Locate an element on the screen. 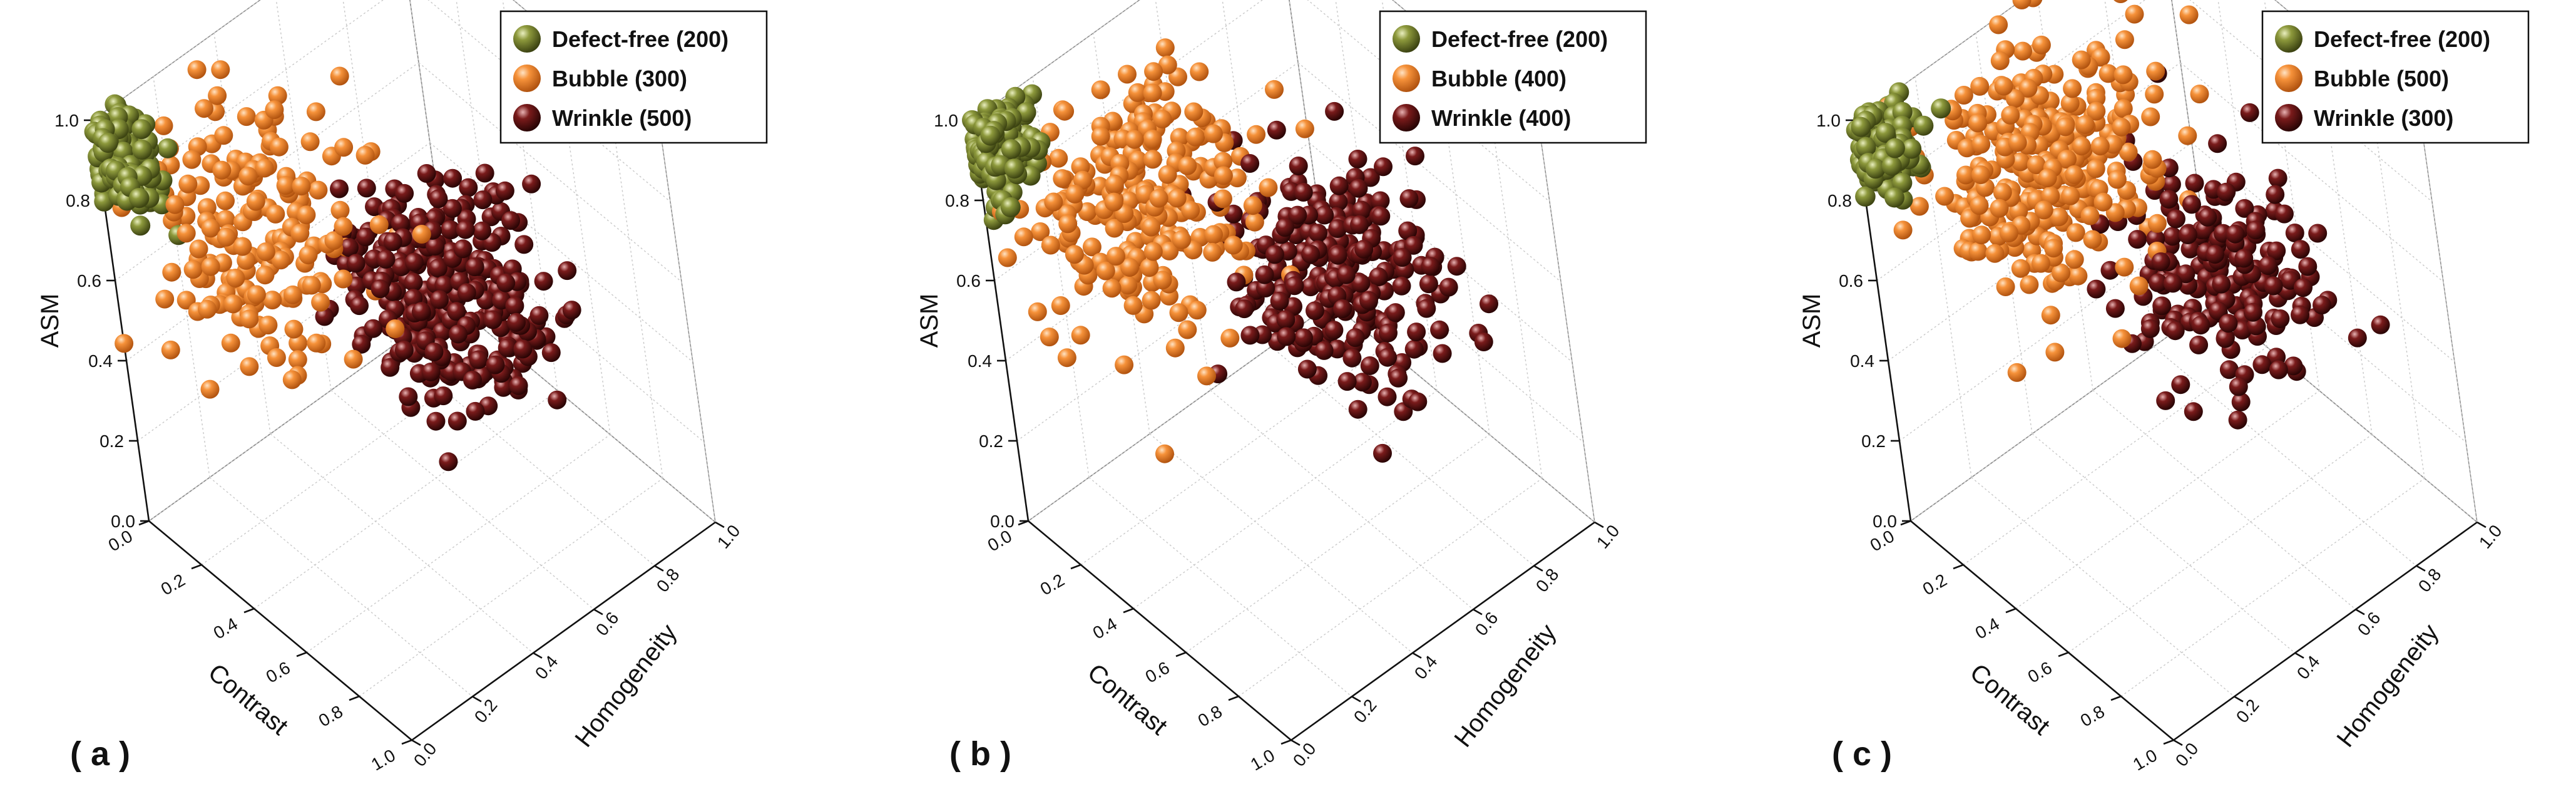 The height and width of the screenshot is (789, 2576). homogeneity-tick-label: 0.0 is located at coordinates (1304, 755).